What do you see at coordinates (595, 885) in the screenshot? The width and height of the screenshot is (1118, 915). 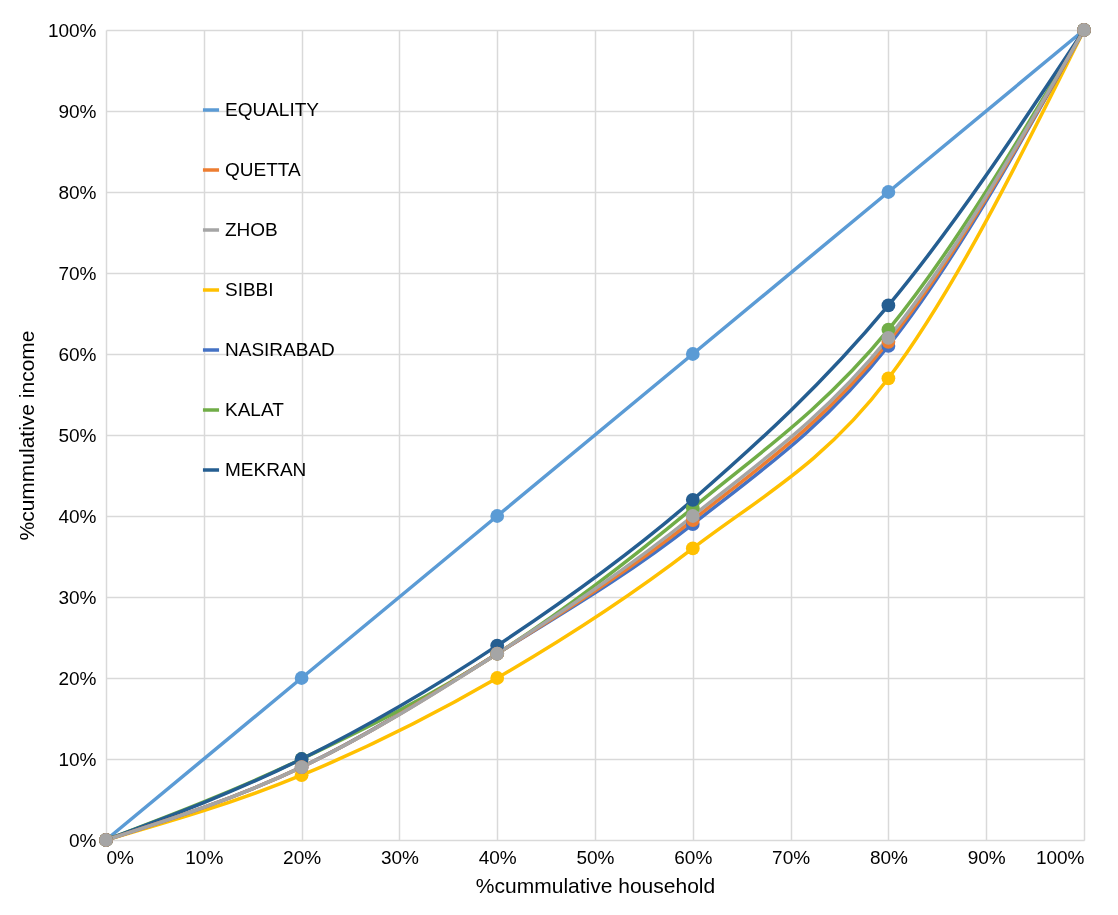 I see `x-axis-title: %cummulative household` at bounding box center [595, 885].